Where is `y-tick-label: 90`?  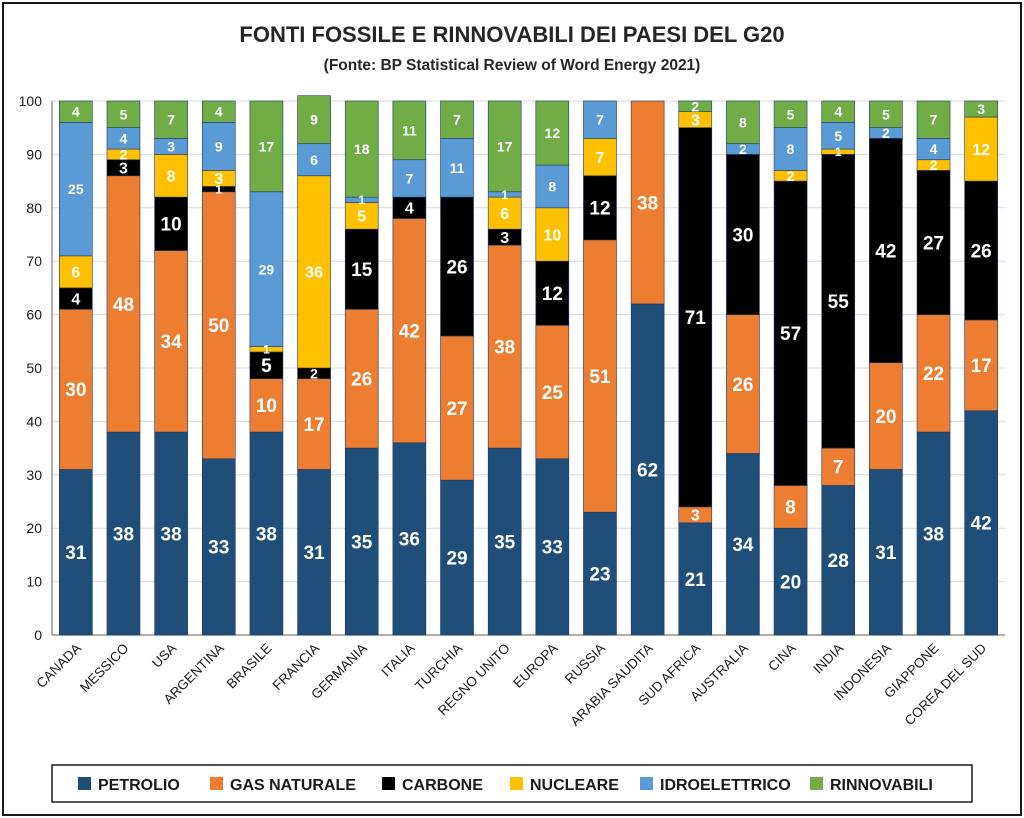 y-tick-label: 90 is located at coordinates (34, 154).